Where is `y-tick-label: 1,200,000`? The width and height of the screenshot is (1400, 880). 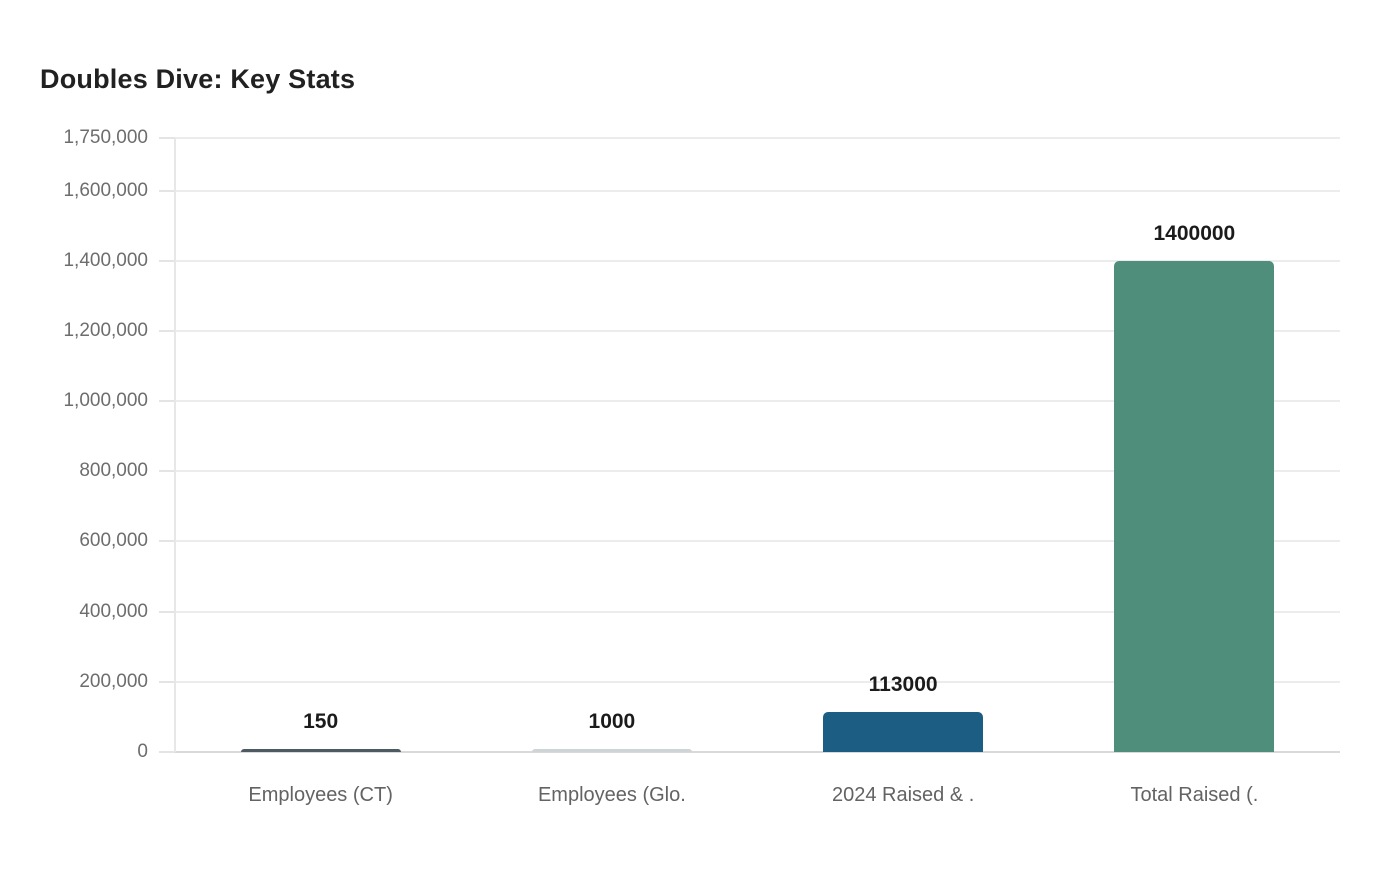
y-tick-label: 1,200,000 is located at coordinates (105, 330).